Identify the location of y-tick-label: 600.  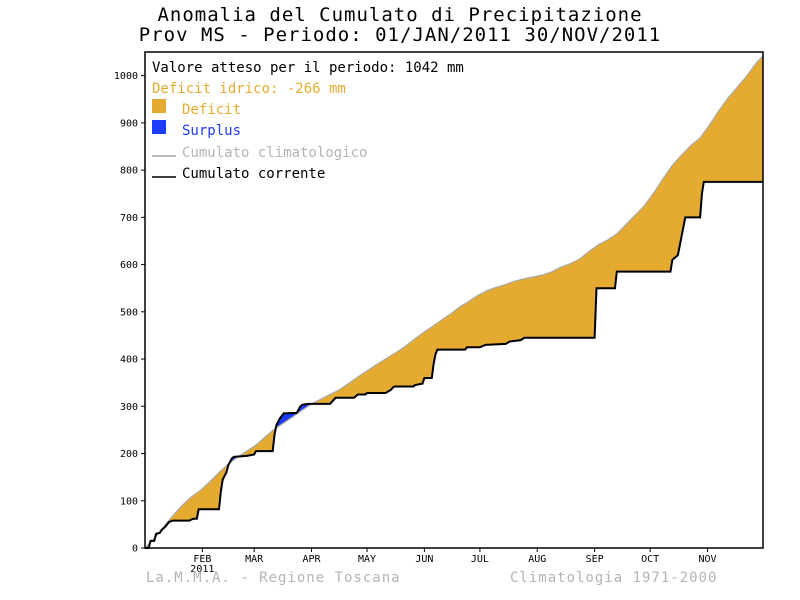
(129, 265).